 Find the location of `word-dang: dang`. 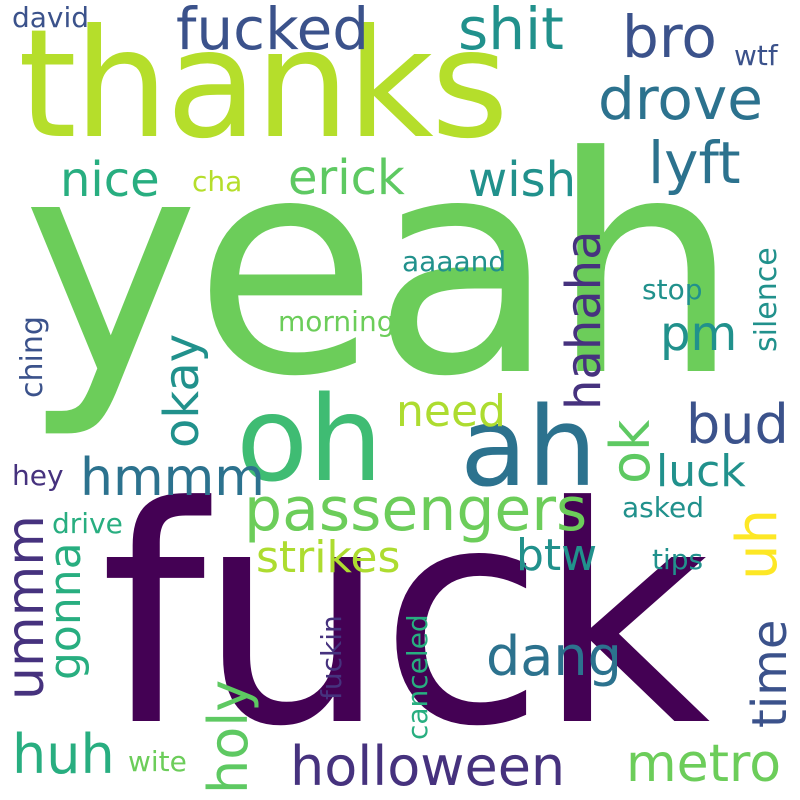

word-dang: dang is located at coordinates (554, 656).